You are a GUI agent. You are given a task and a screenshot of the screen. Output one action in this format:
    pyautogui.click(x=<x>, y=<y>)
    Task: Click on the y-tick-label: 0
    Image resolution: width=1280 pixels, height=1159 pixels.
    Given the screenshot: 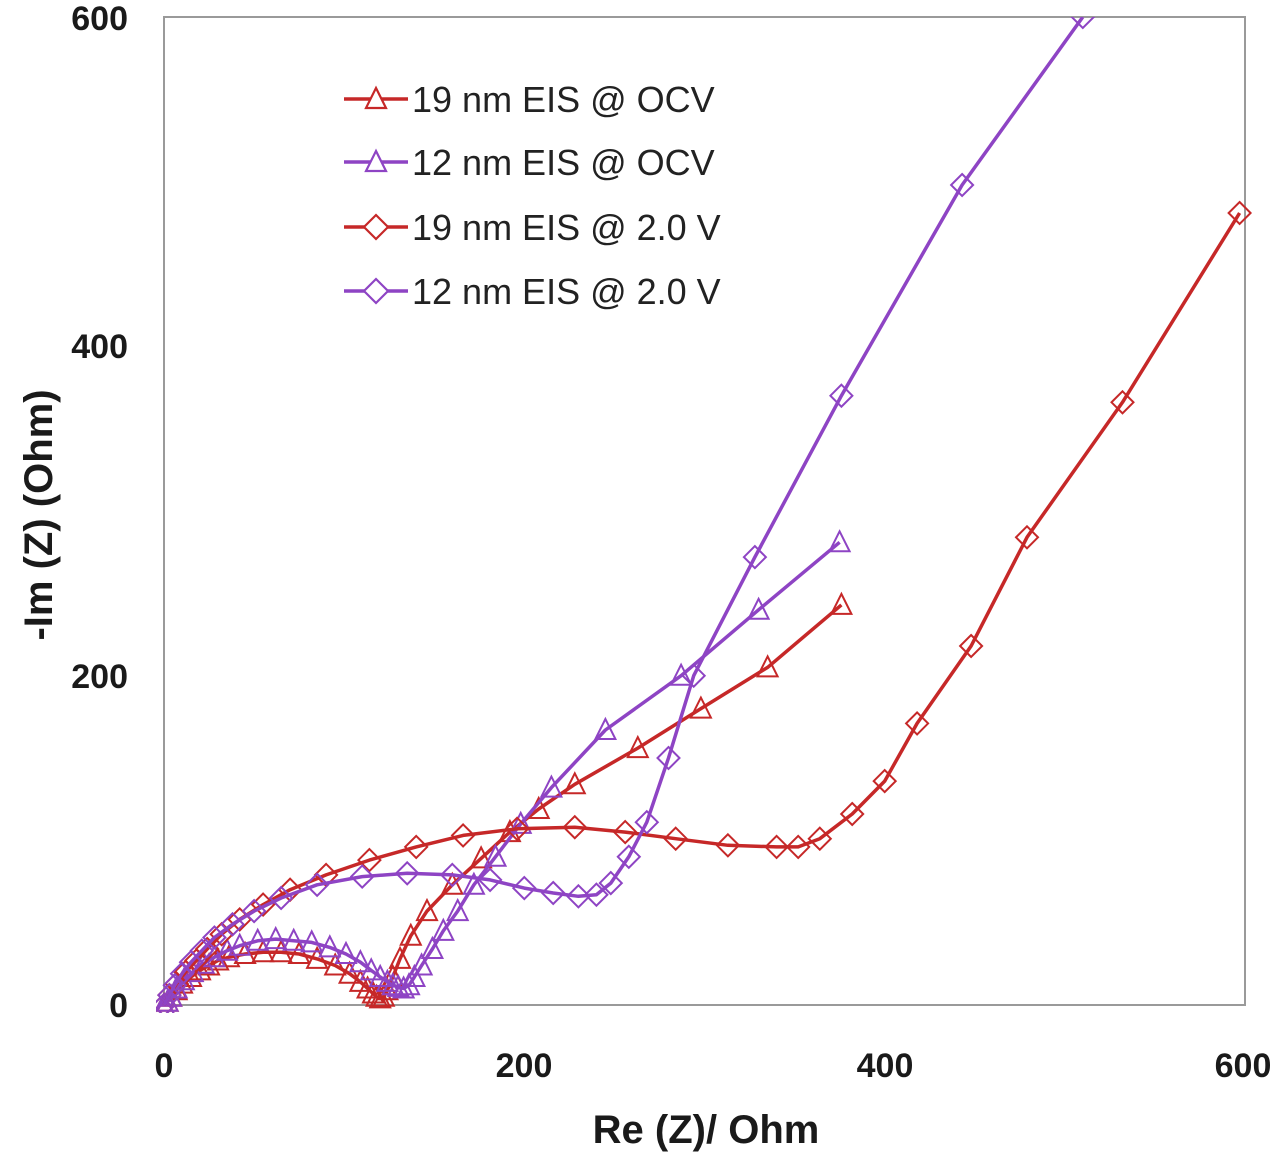 What is the action you would take?
    pyautogui.click(x=118, y=1006)
    